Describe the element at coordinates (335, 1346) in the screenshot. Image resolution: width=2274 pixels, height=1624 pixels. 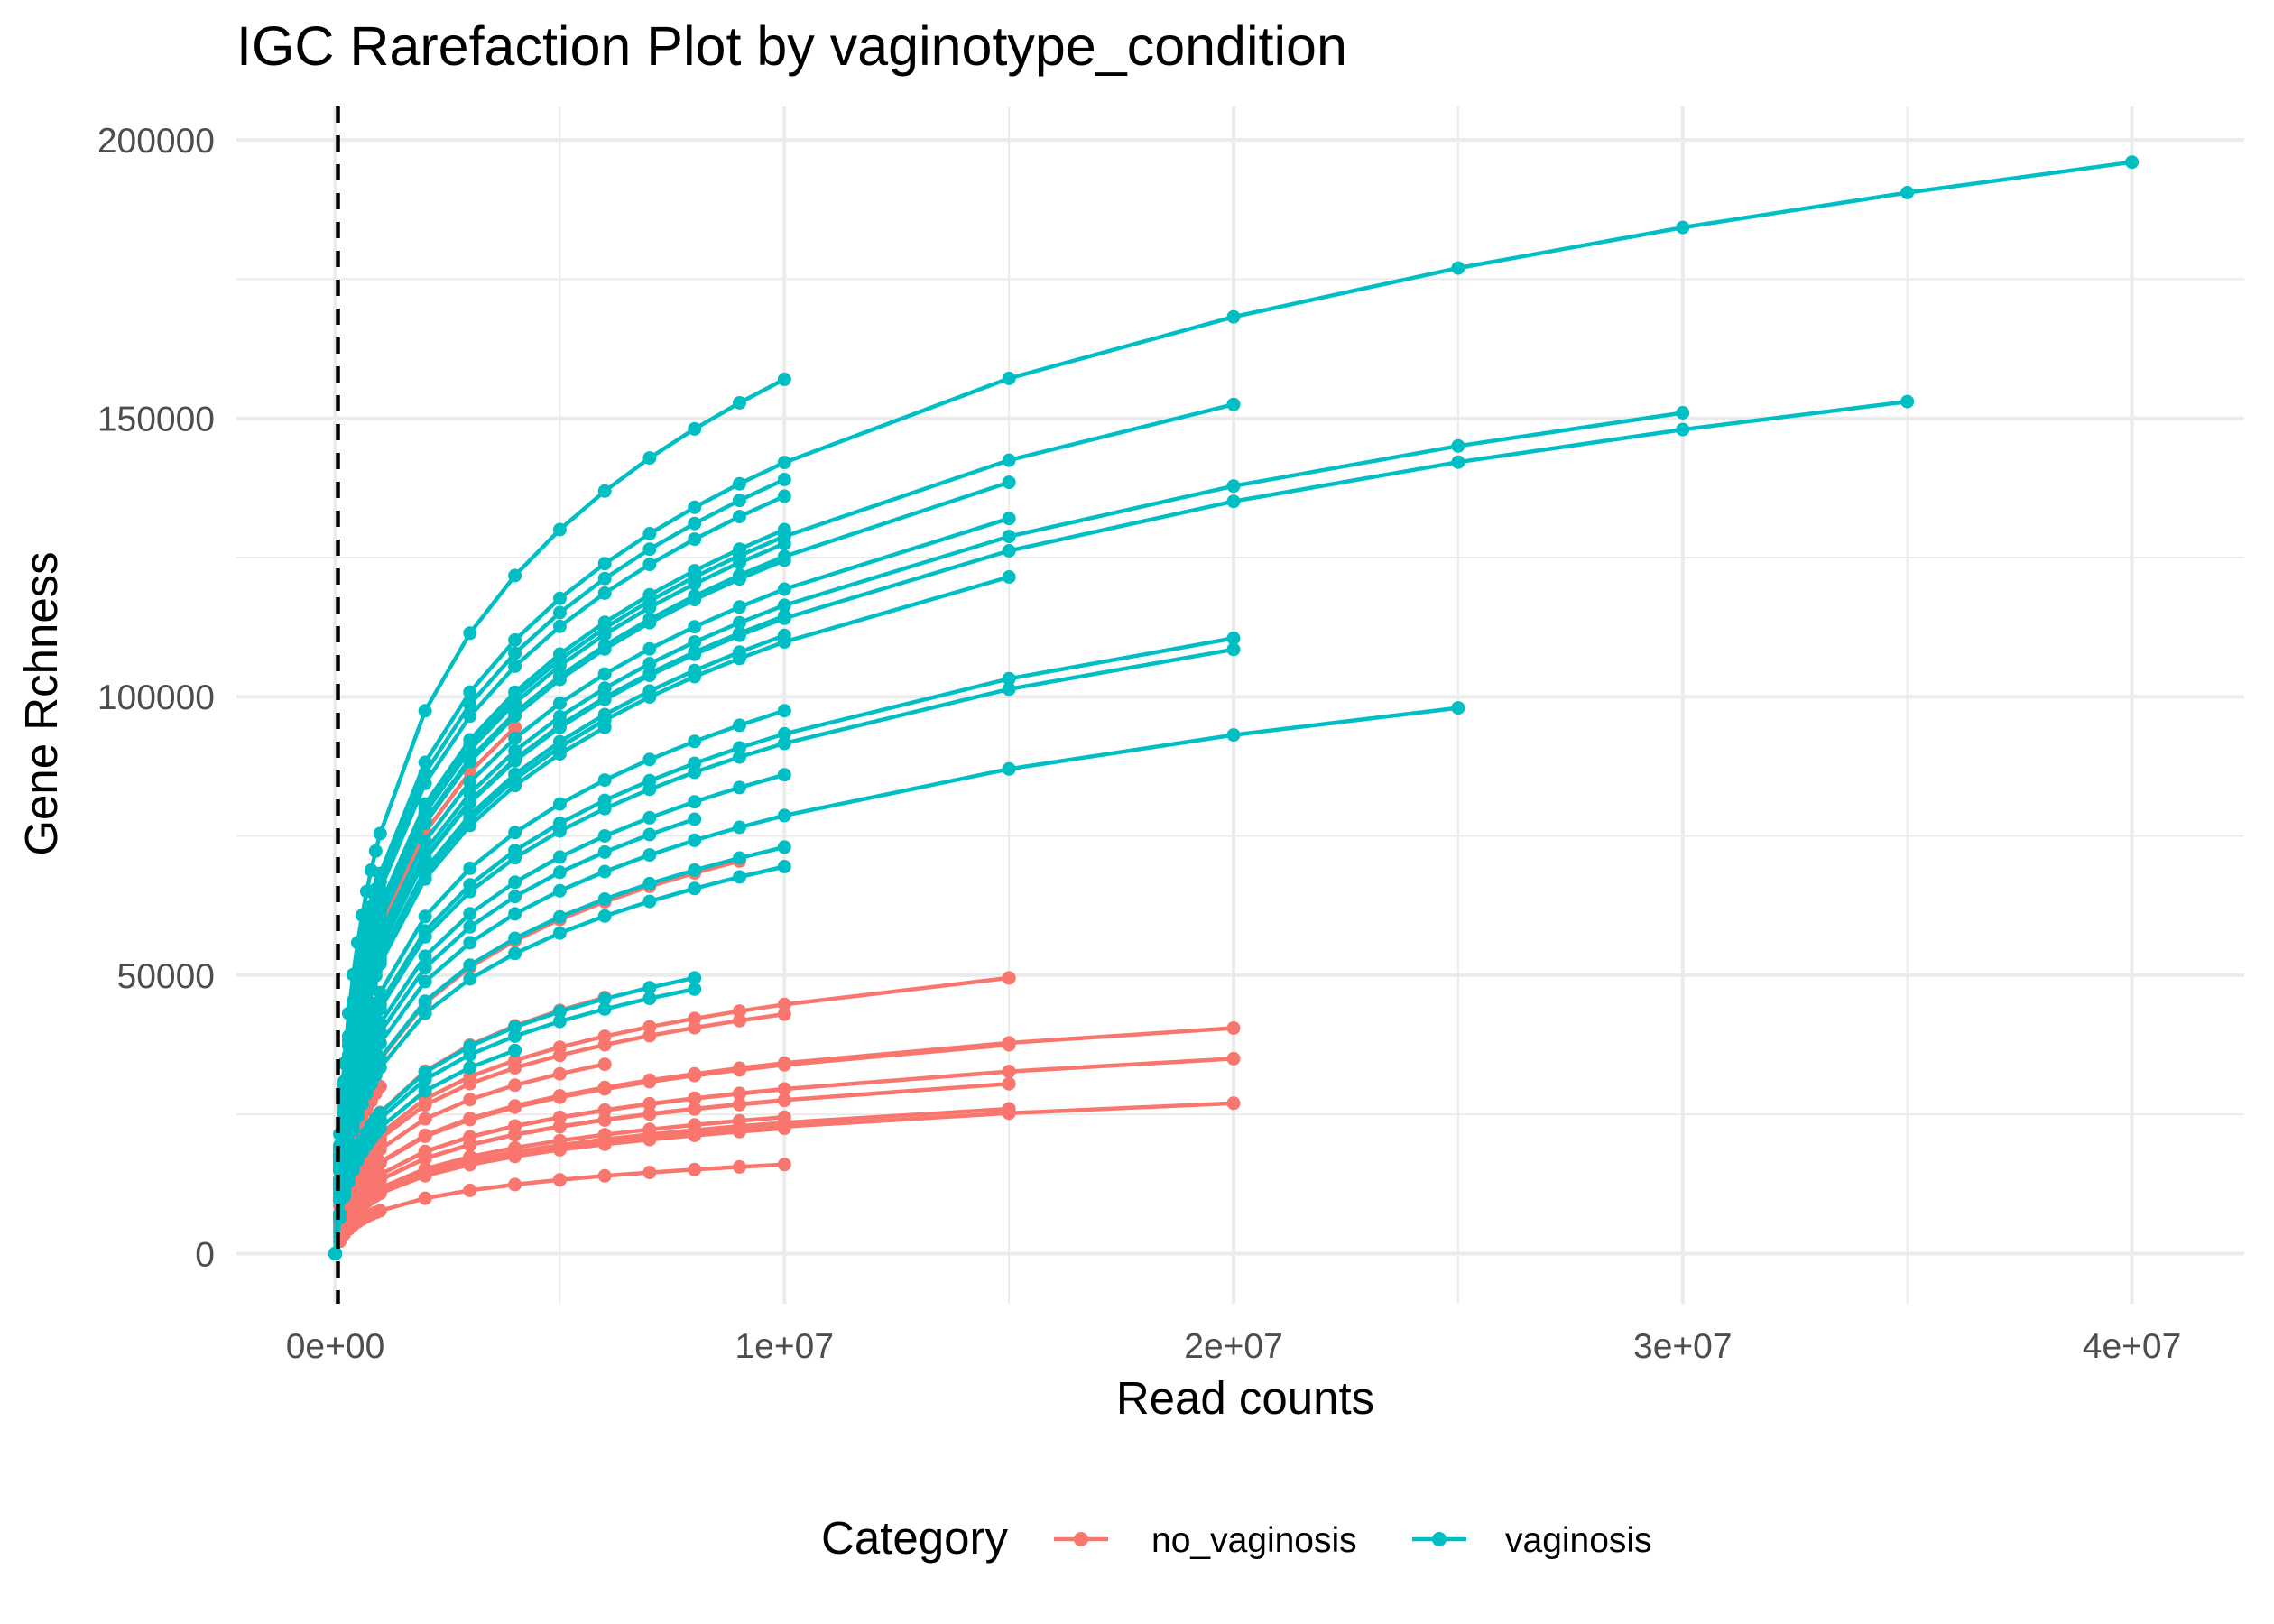
I see `x-tick-label: 0e+00` at that location.